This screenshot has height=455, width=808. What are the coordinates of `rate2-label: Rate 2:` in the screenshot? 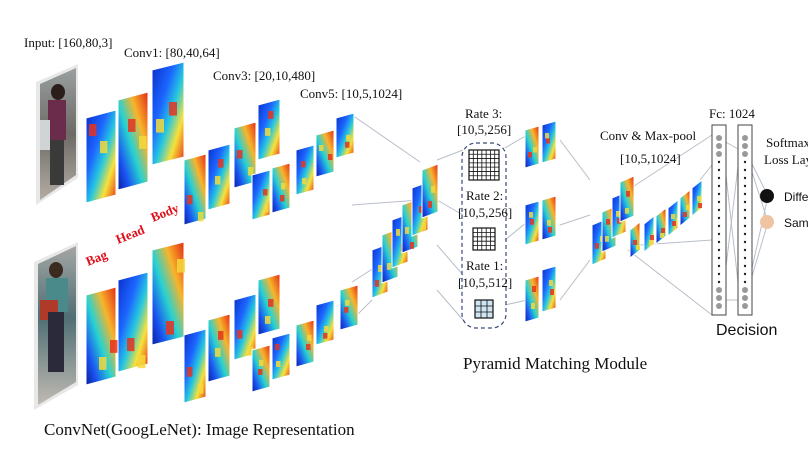 It's located at (484, 195).